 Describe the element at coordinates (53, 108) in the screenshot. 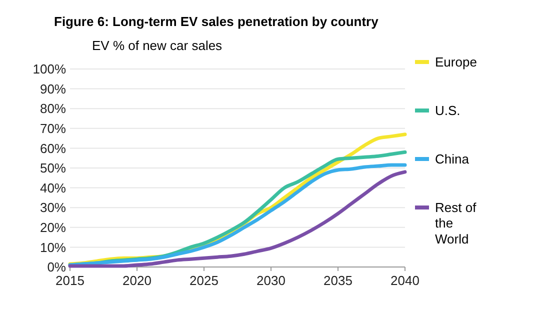

I see `y-tick-label: 80%` at that location.